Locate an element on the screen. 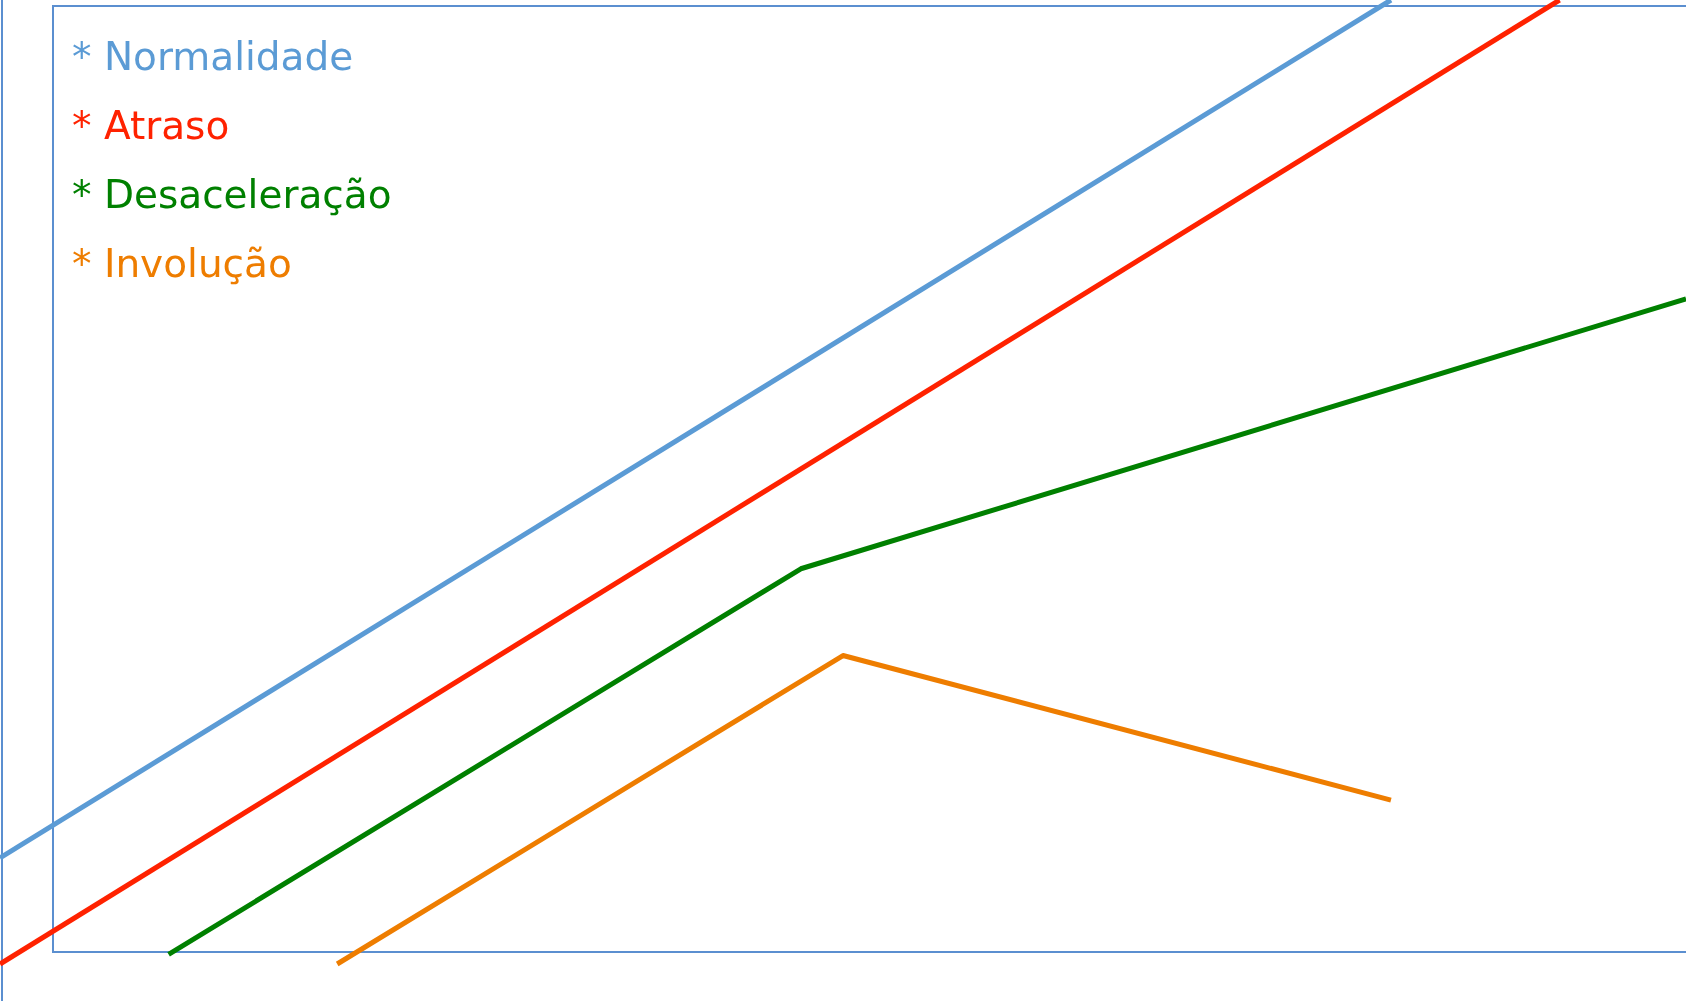 This screenshot has height=1001, width=1686. text: * Involução is located at coordinates (182, 264).